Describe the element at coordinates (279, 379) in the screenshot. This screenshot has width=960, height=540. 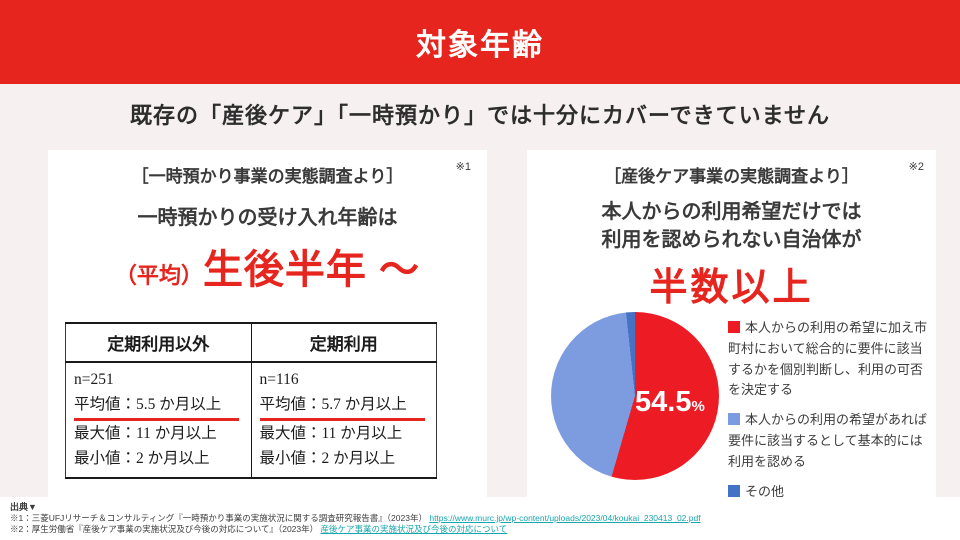
I see `stat-n: n=116` at that location.